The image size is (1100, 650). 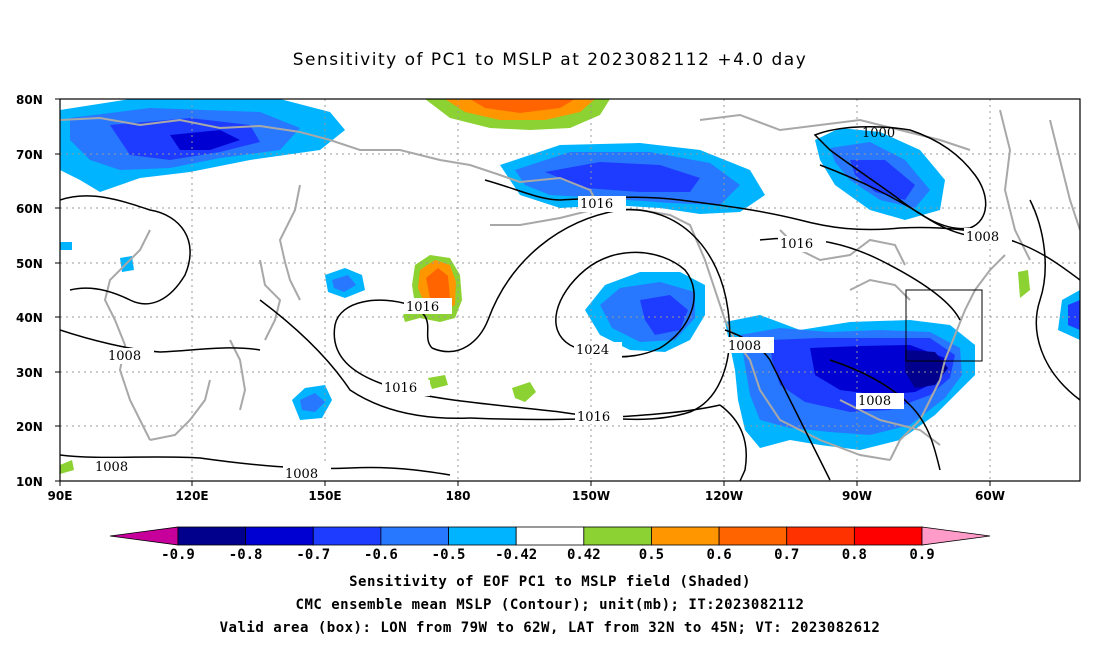 What do you see at coordinates (255, 465) in the screenshot?
I see `contour-1008-south` at bounding box center [255, 465].